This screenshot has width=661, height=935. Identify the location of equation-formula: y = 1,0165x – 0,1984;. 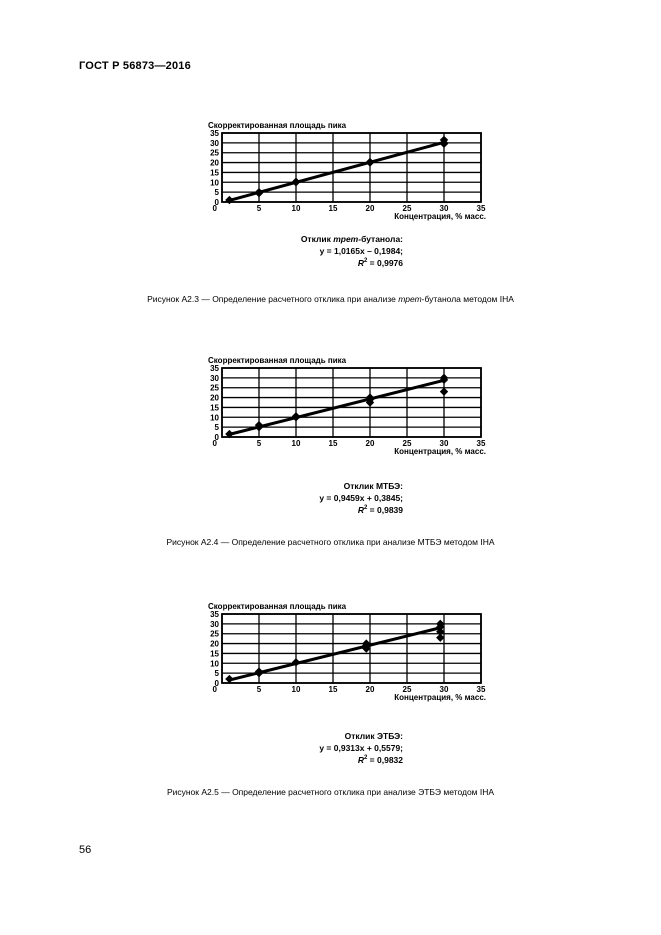
(361, 251).